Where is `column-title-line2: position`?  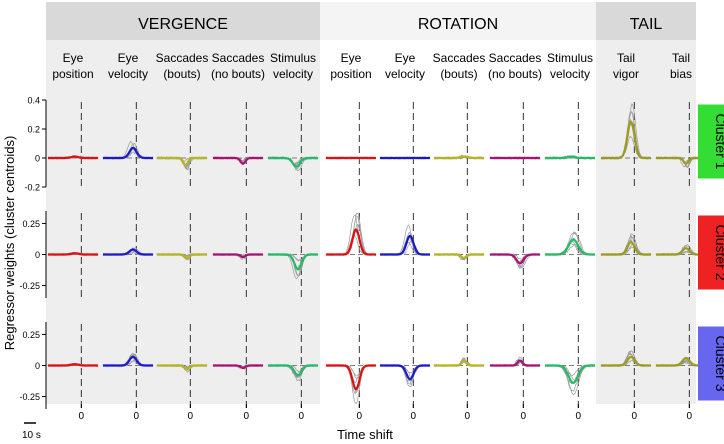
column-title-line2: position is located at coordinates (350, 74).